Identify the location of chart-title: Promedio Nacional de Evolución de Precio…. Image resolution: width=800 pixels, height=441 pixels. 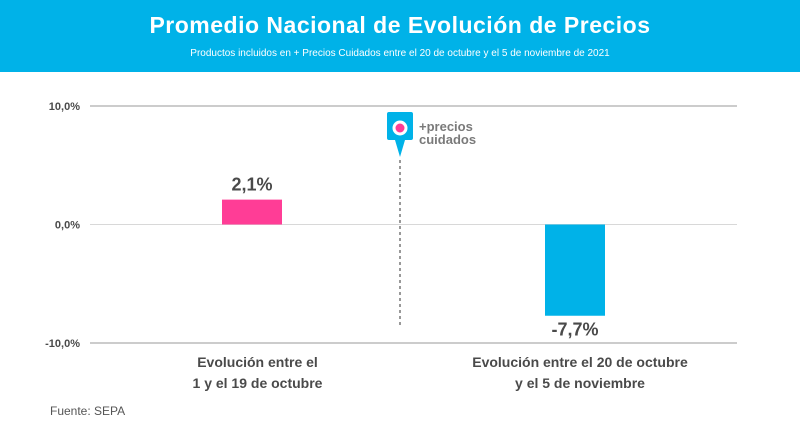
(400, 25).